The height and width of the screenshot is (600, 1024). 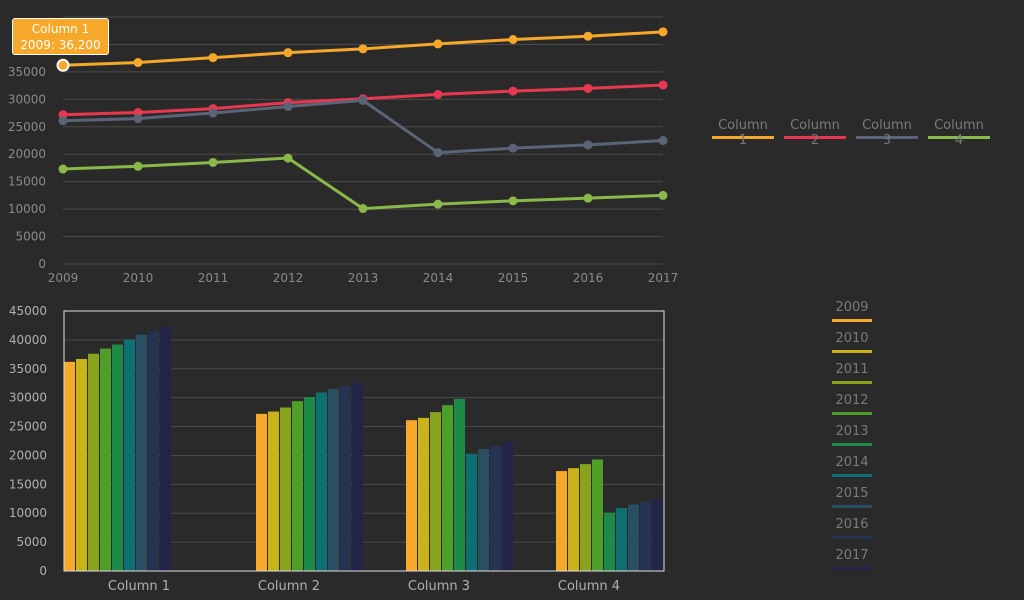 What do you see at coordinates (852, 307) in the screenshot?
I see `legend-label: 2009` at bounding box center [852, 307].